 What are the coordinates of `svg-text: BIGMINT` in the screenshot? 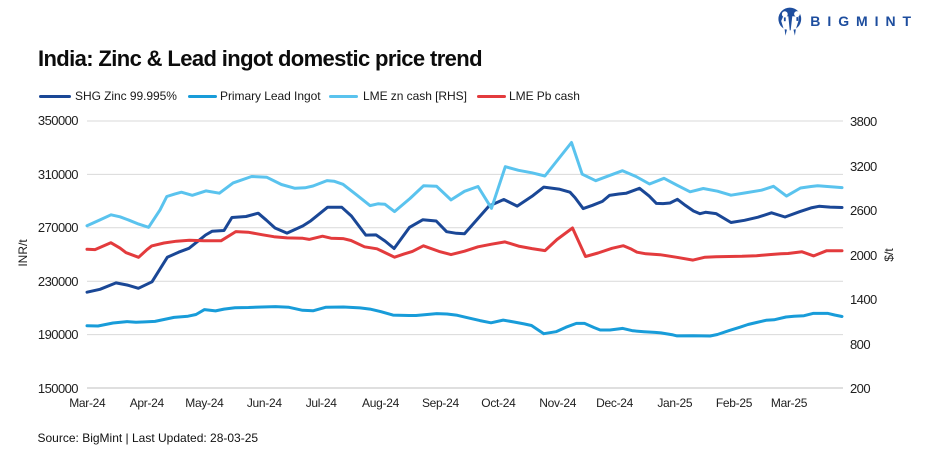 It's located at (864, 21).